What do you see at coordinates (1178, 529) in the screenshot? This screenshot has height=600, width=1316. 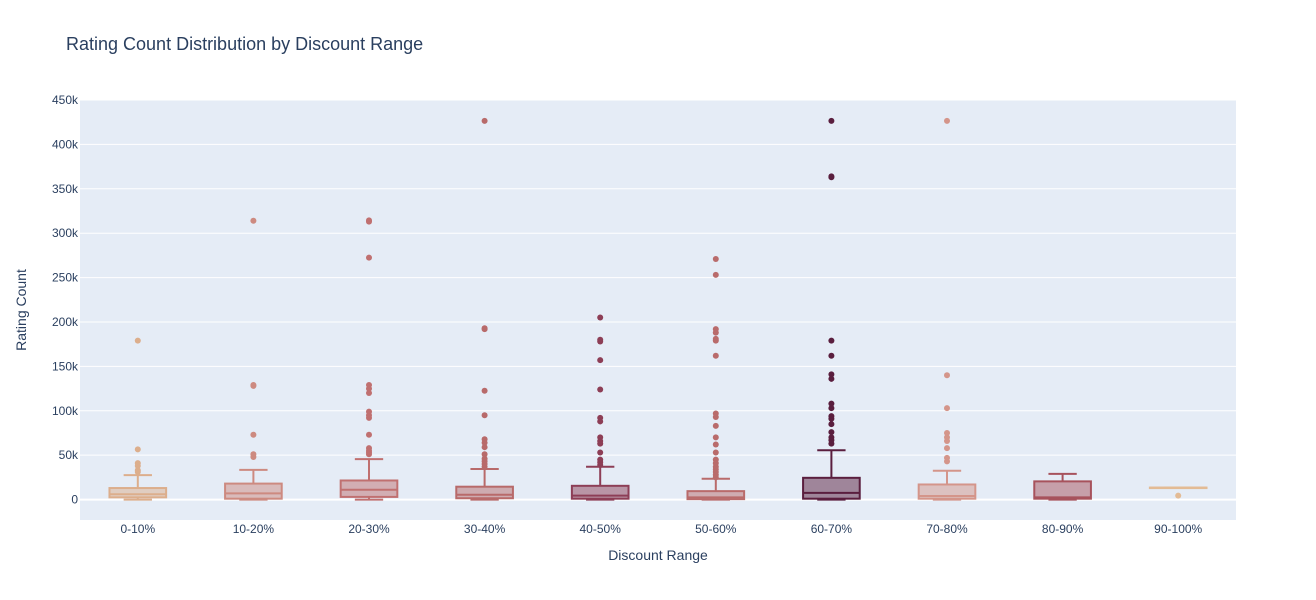 I see `x-tick-label: 90-100%` at bounding box center [1178, 529].